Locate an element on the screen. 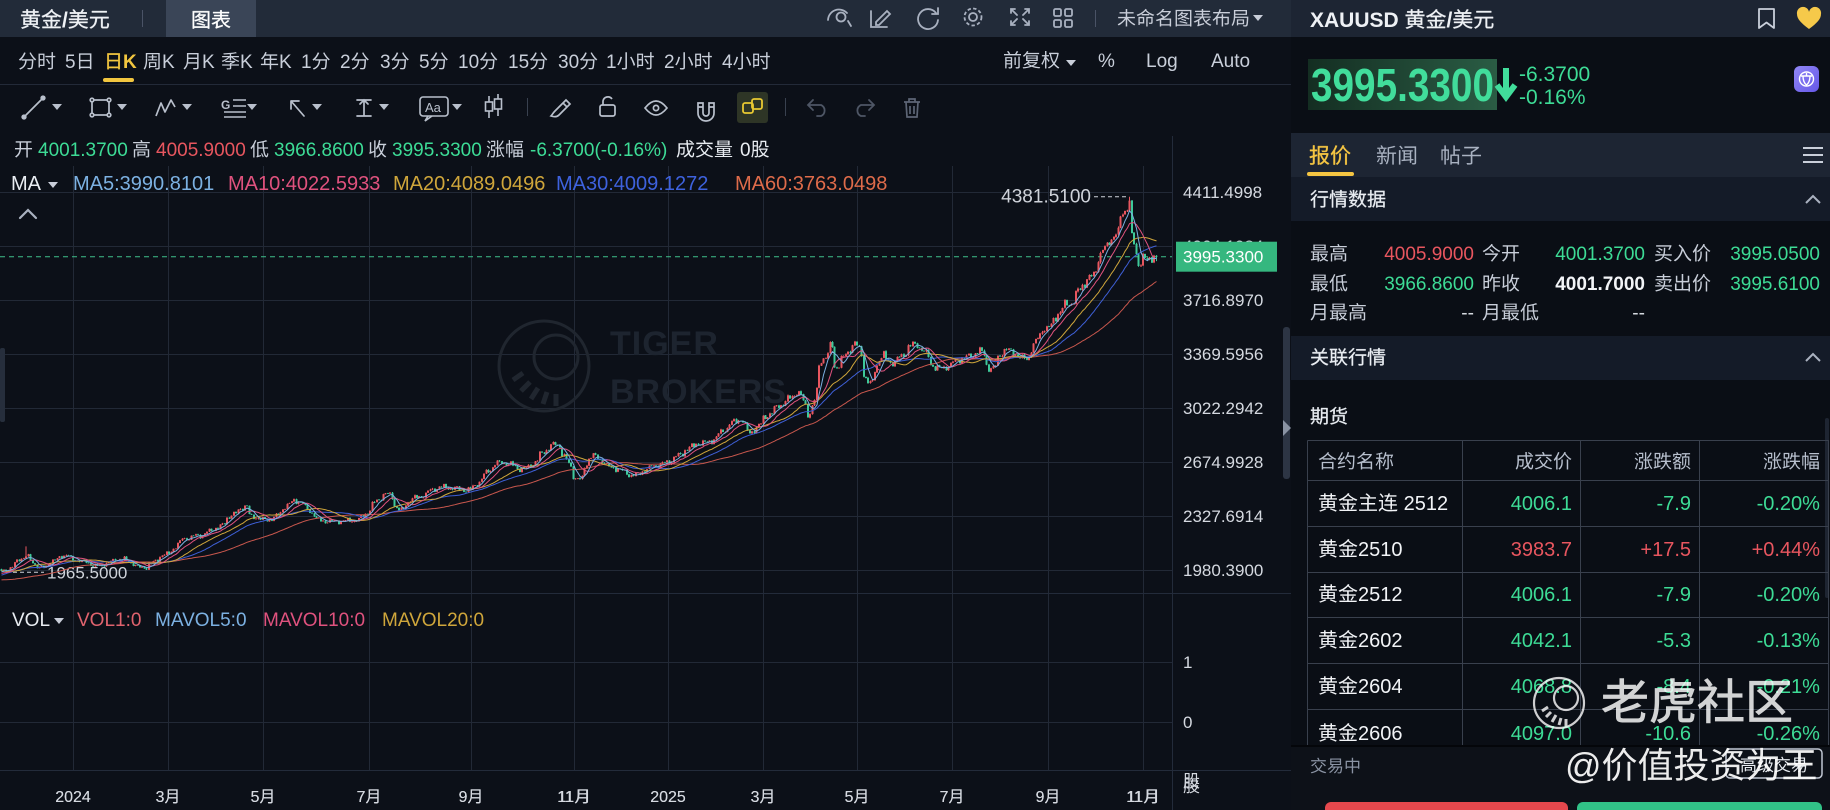  svg-text: 2327.6914 is located at coordinates (1223, 516).